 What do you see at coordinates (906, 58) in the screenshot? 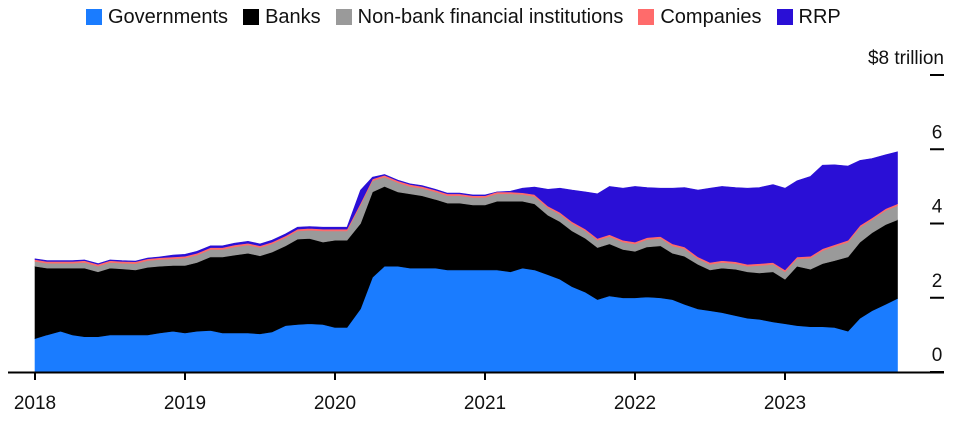
I see `y-tick-label: $8 trillion` at bounding box center [906, 58].